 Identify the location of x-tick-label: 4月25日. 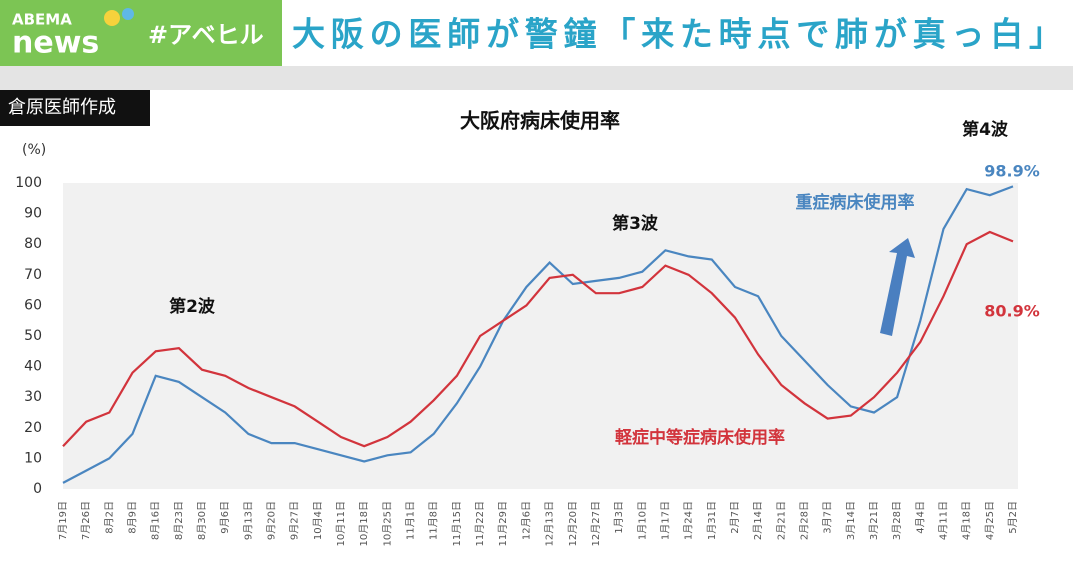
(990, 520).